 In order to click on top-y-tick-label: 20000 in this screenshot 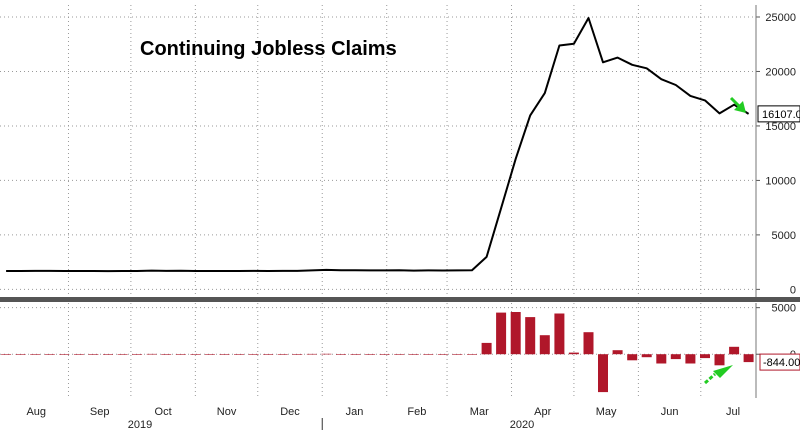, I will do `click(780, 72)`.